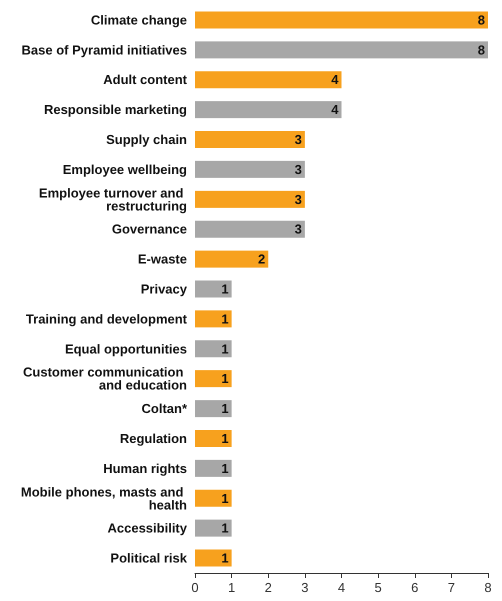 This screenshot has height=601, width=502. What do you see at coordinates (149, 558) in the screenshot?
I see `y-tick-label: Political risk` at bounding box center [149, 558].